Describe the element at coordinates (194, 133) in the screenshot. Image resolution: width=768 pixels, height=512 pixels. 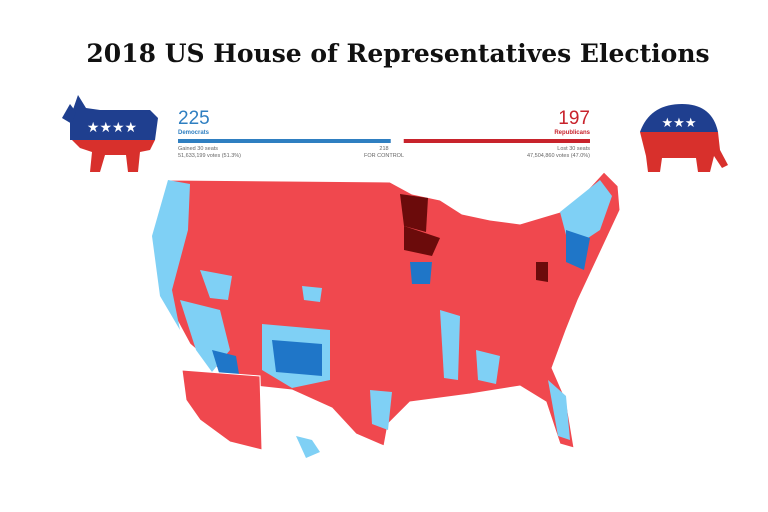
I see `dem-label: Democrats` at that location.